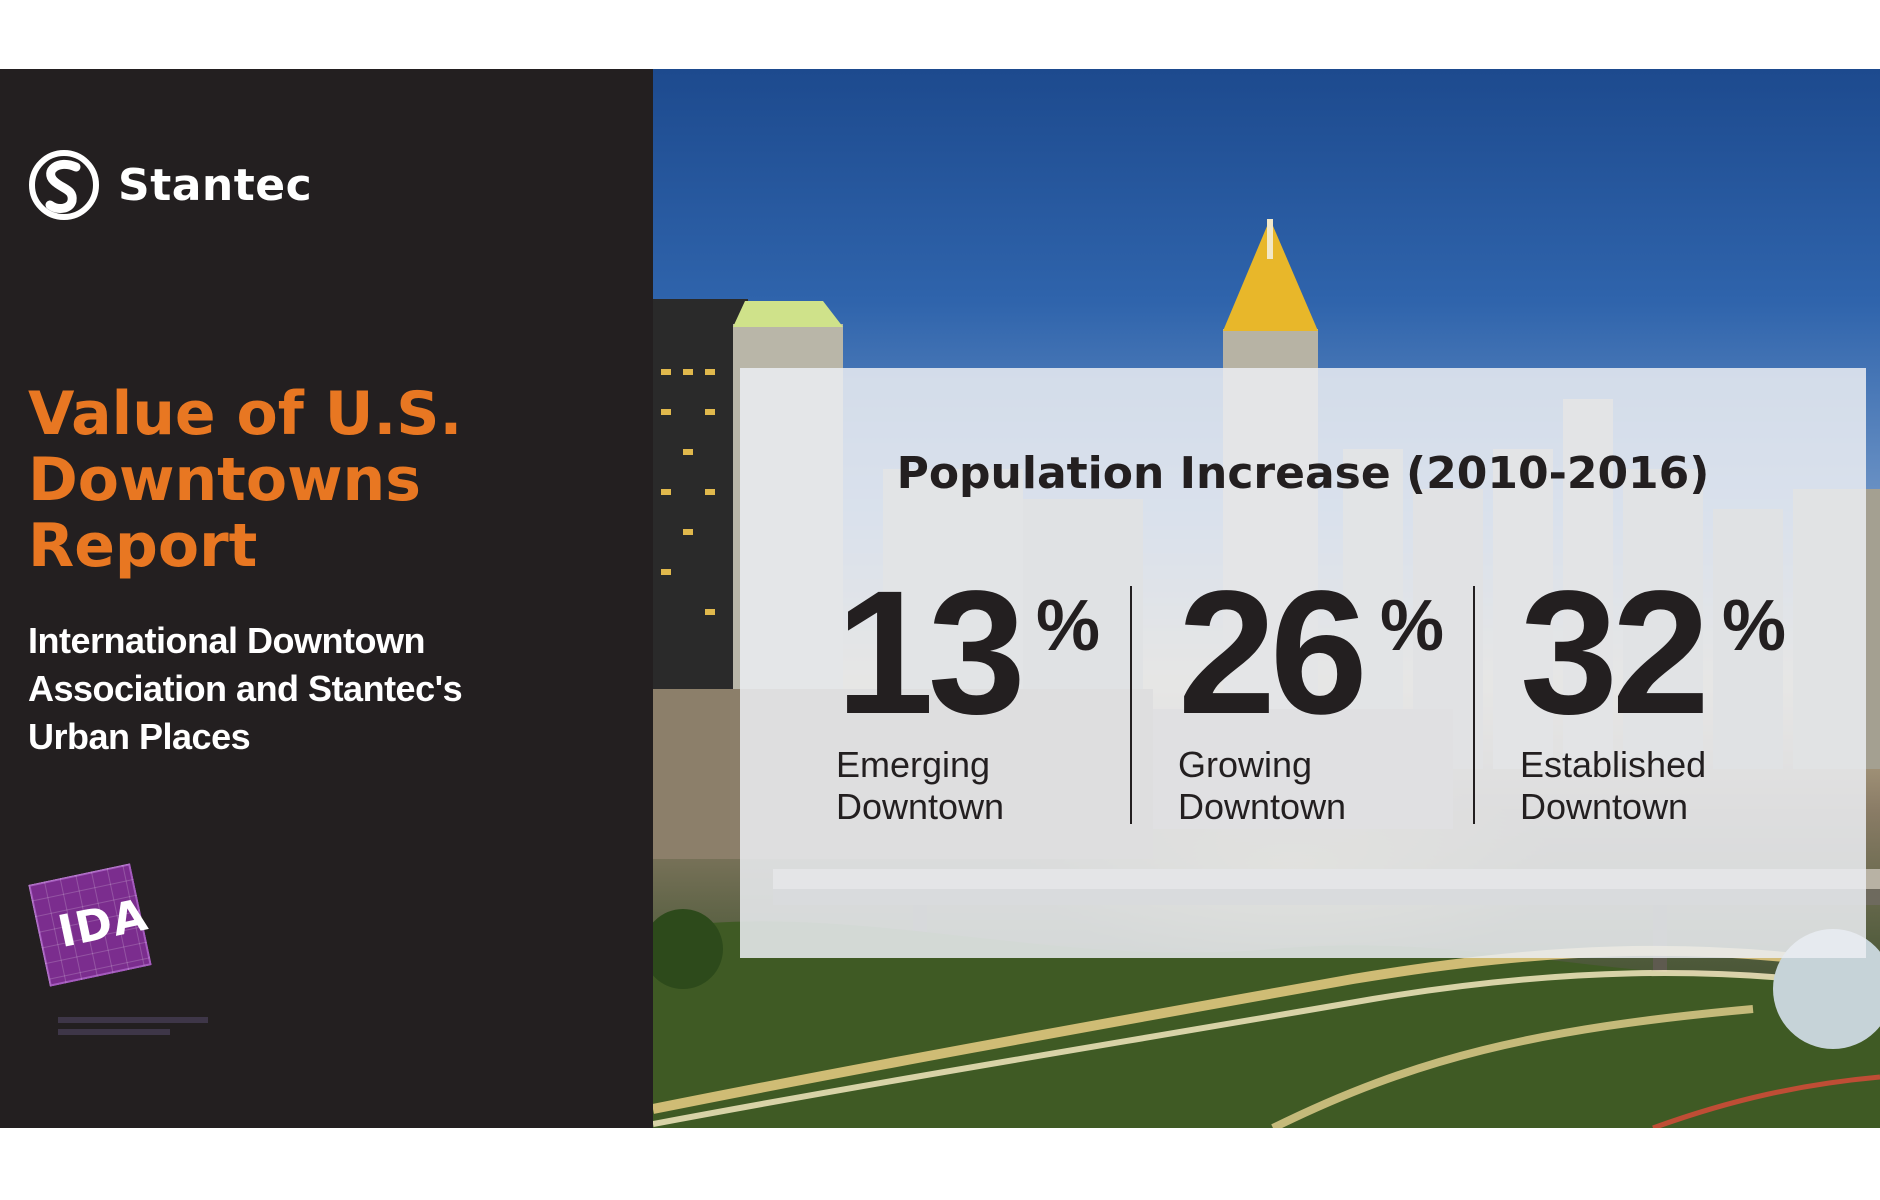  I want to click on stat-number: 13, so click(931, 653).